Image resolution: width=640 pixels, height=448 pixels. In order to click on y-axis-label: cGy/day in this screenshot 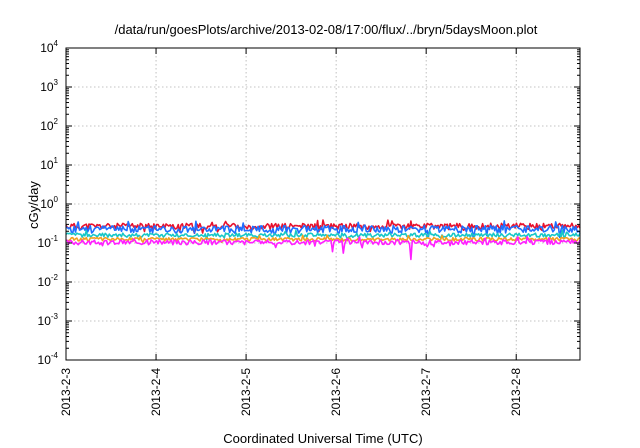, I will do `click(33, 205)`.